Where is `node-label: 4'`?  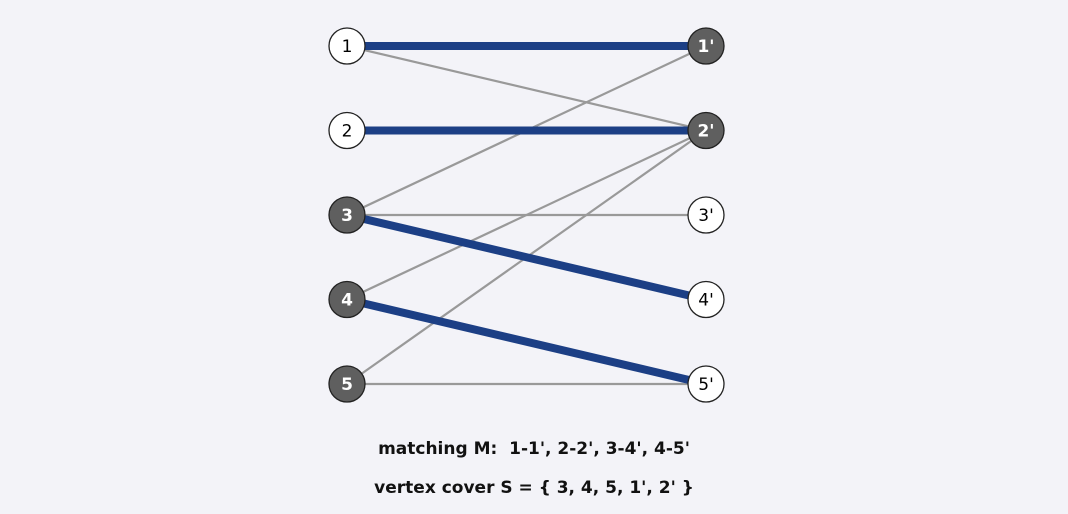
node-label: 4' is located at coordinates (706, 301).